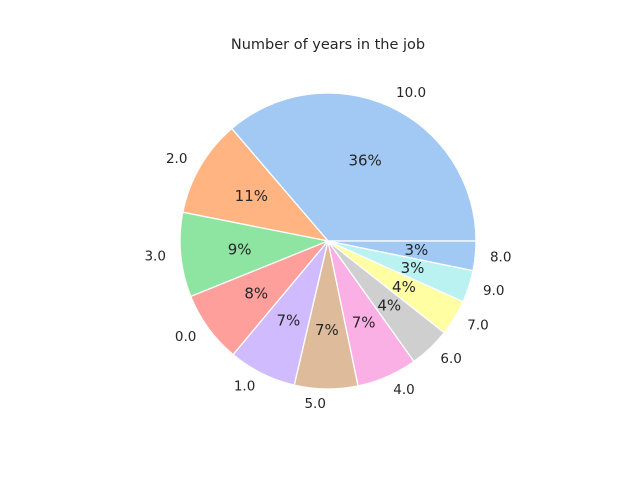  Describe the element at coordinates (411, 93) in the screenshot. I see `slice-label: 10.0` at that location.